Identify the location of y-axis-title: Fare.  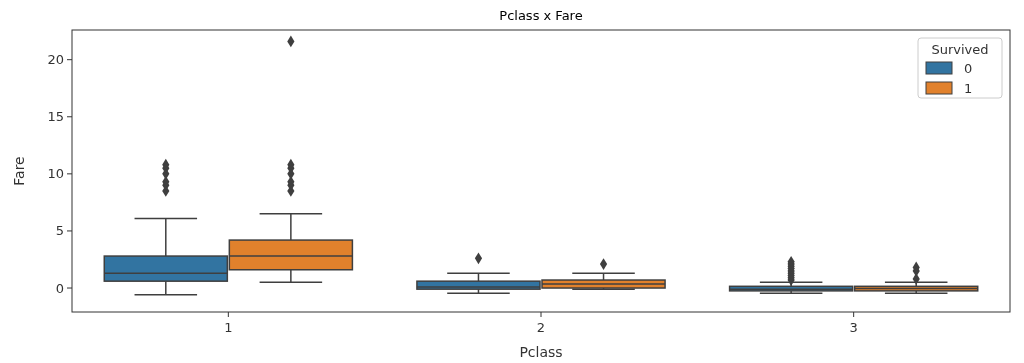
(19, 171).